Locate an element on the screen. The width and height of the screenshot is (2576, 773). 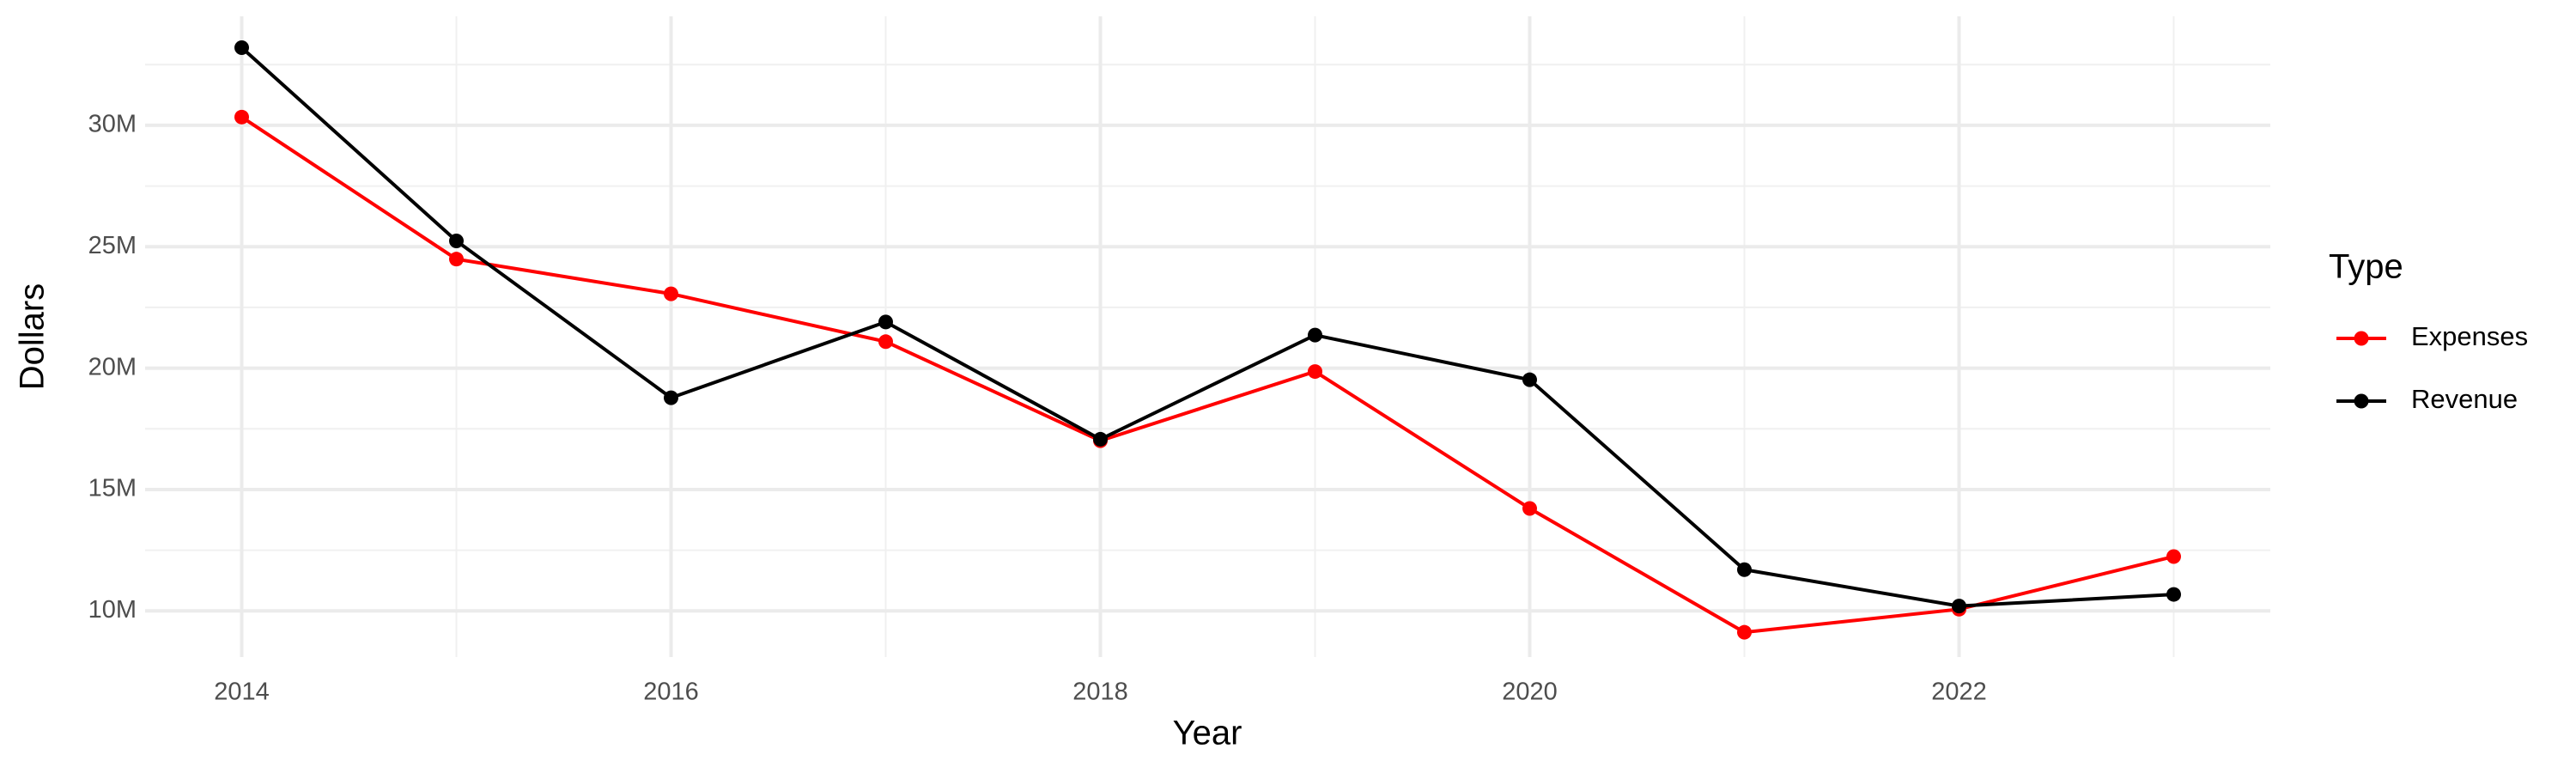
y-tick-label: 25M is located at coordinates (112, 245).